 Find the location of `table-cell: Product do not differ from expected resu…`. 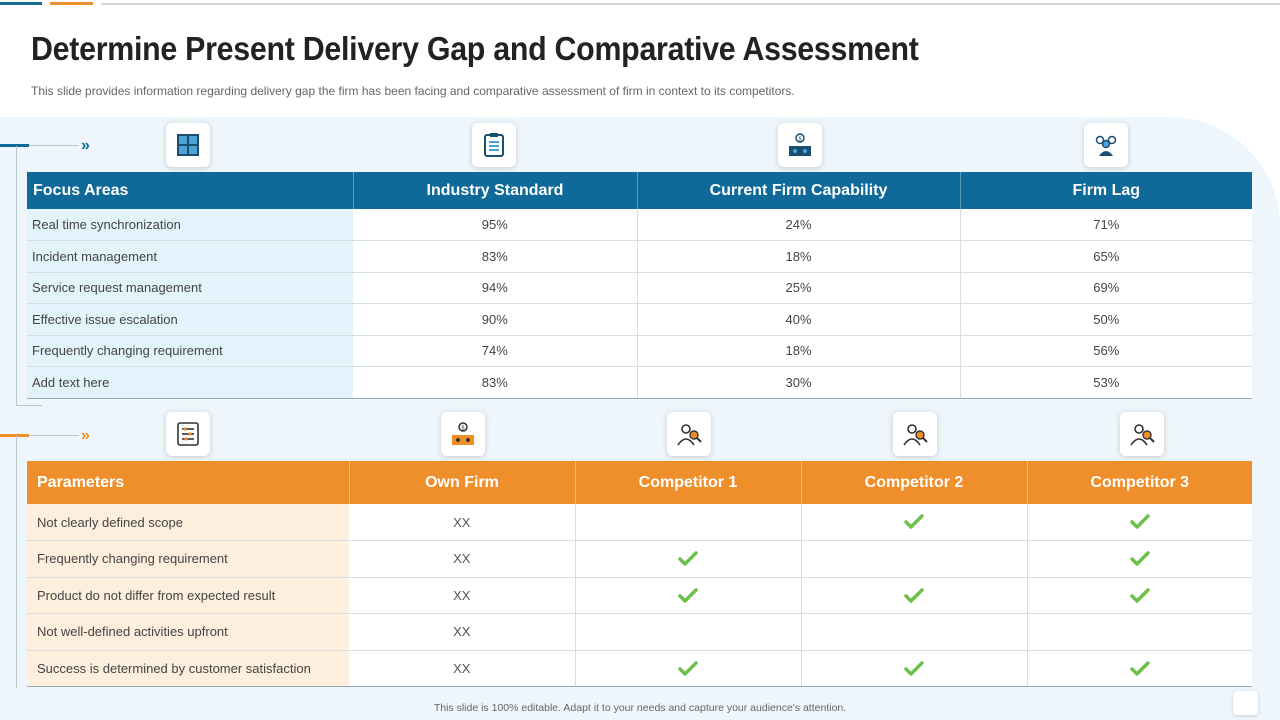

table-cell: Product do not differ from expected resu… is located at coordinates (188, 595).